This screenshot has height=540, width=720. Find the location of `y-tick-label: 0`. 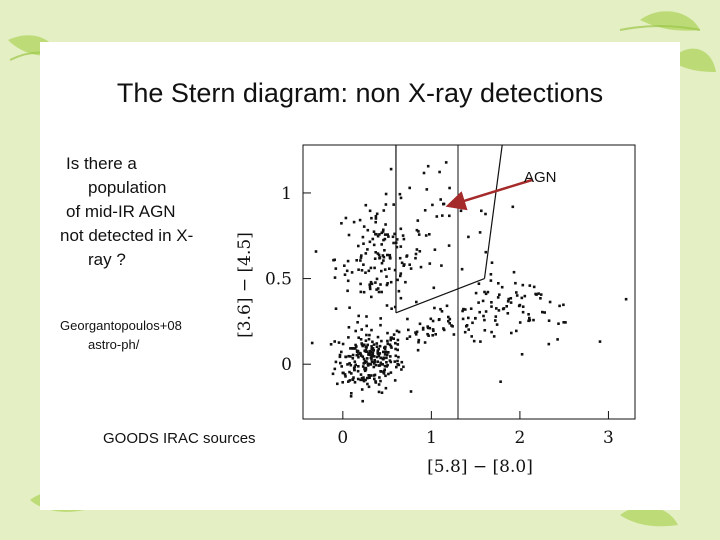

y-tick-label: 0 is located at coordinates (286, 365).